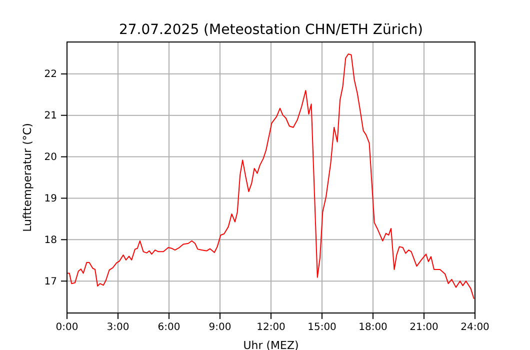 Image resolution: width=530 pixels, height=350 pixels. Describe the element at coordinates (67, 328) in the screenshot. I see `x-tick-label: 0:00` at that location.